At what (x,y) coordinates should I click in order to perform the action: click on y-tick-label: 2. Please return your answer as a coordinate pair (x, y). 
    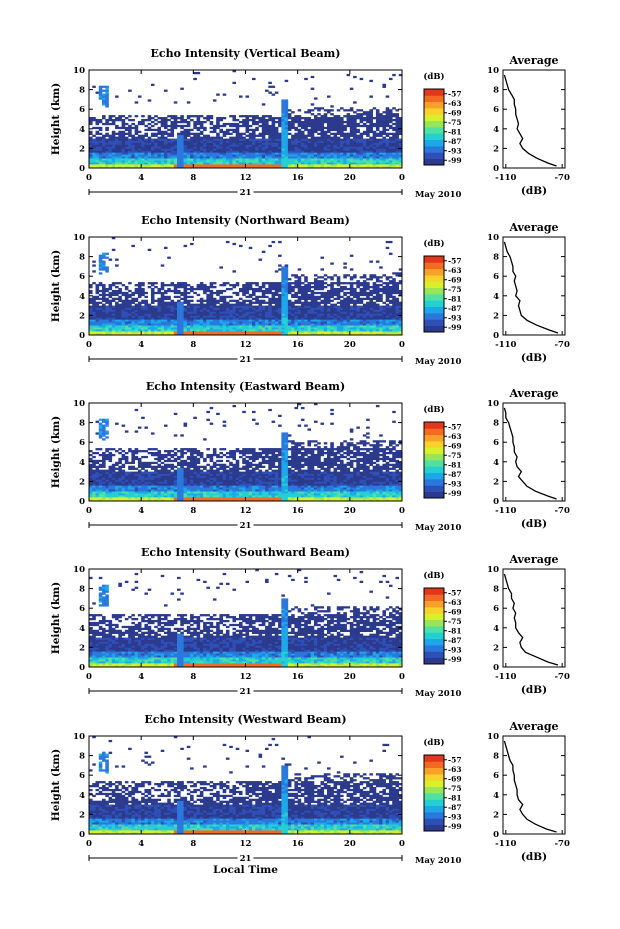
    Looking at the image, I should click on (82, 149).